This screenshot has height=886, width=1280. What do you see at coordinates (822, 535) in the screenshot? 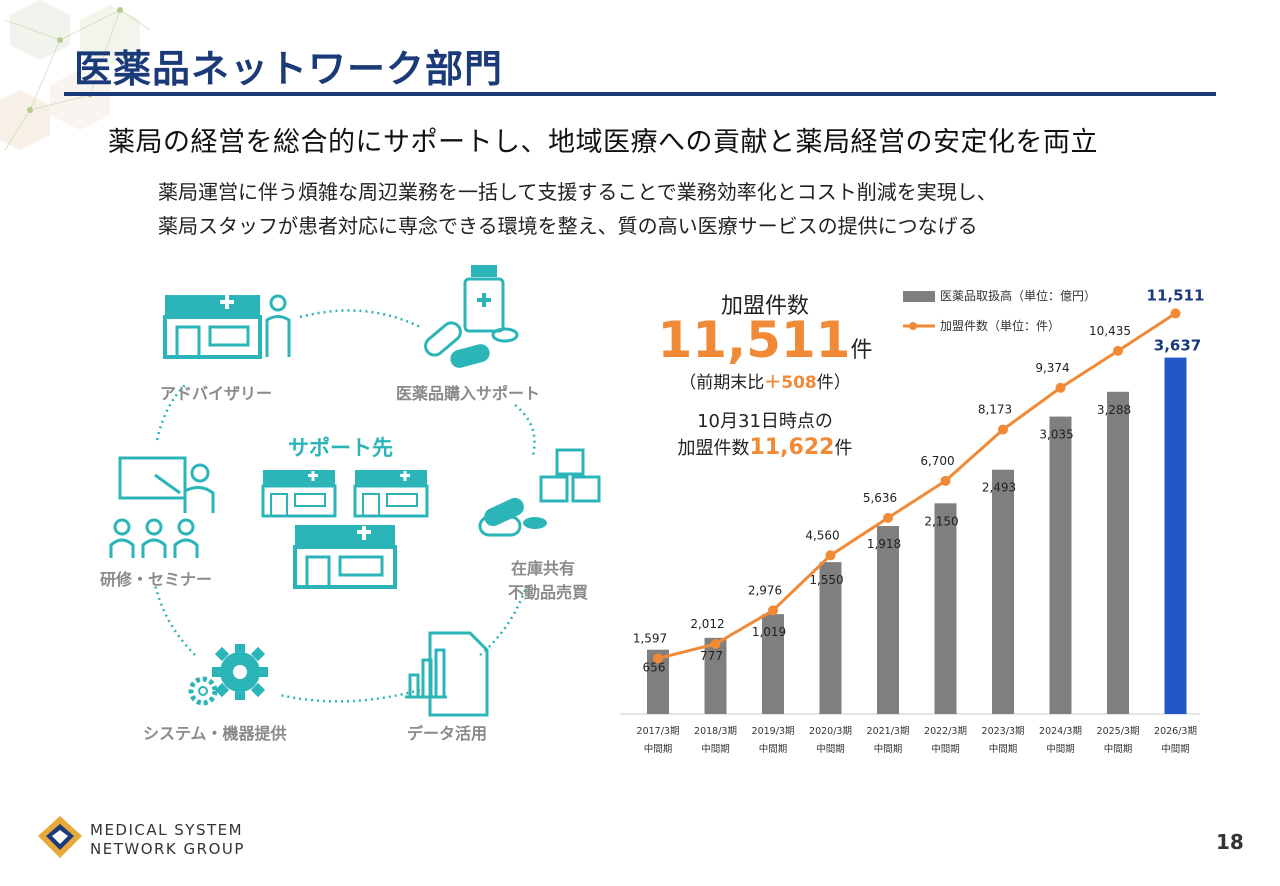
I see `line-value-label: 4,560` at bounding box center [822, 535].